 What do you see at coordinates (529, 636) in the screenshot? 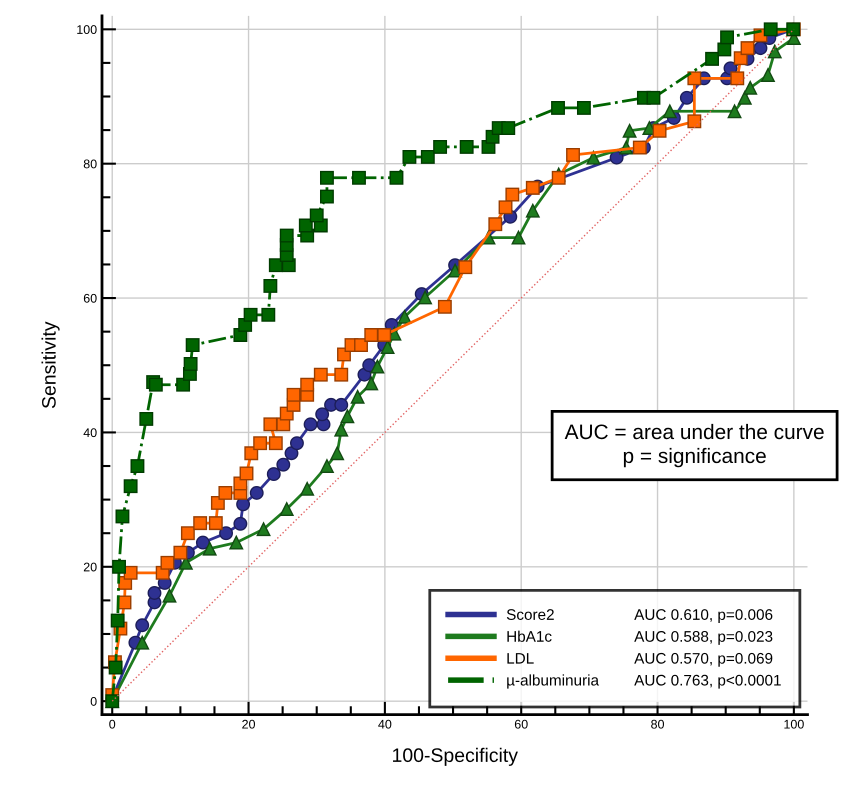
I see `legend-label: HbA1c` at bounding box center [529, 636].